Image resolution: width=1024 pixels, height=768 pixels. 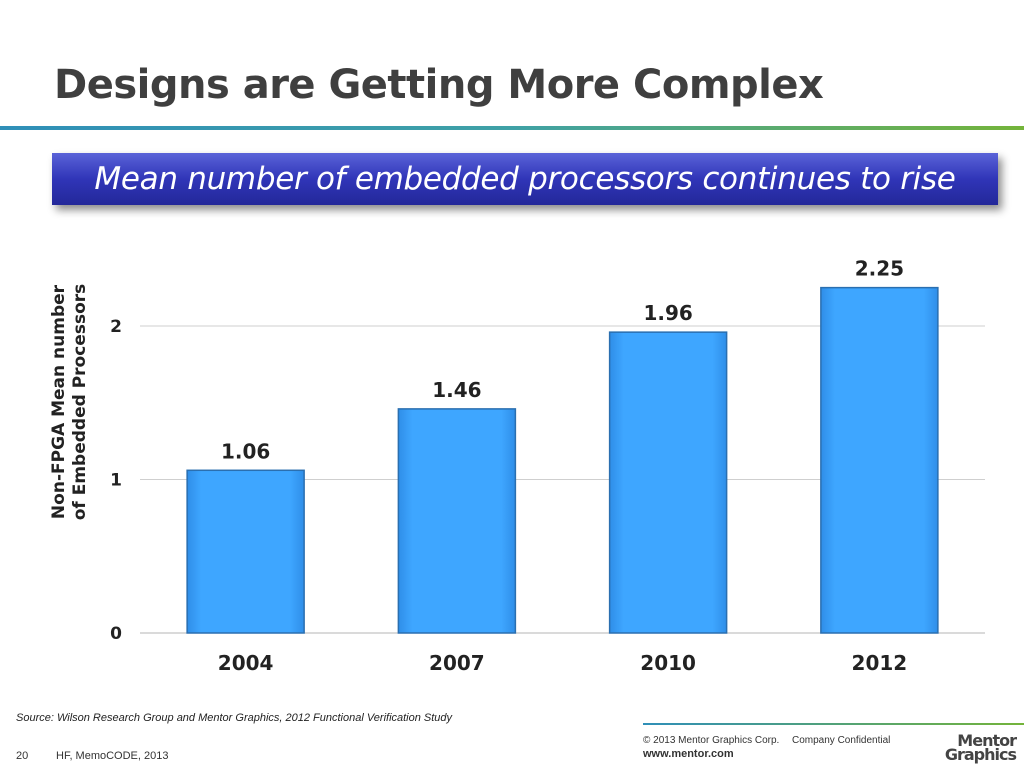 What do you see at coordinates (22, 756) in the screenshot?
I see `page-number: 20` at bounding box center [22, 756].